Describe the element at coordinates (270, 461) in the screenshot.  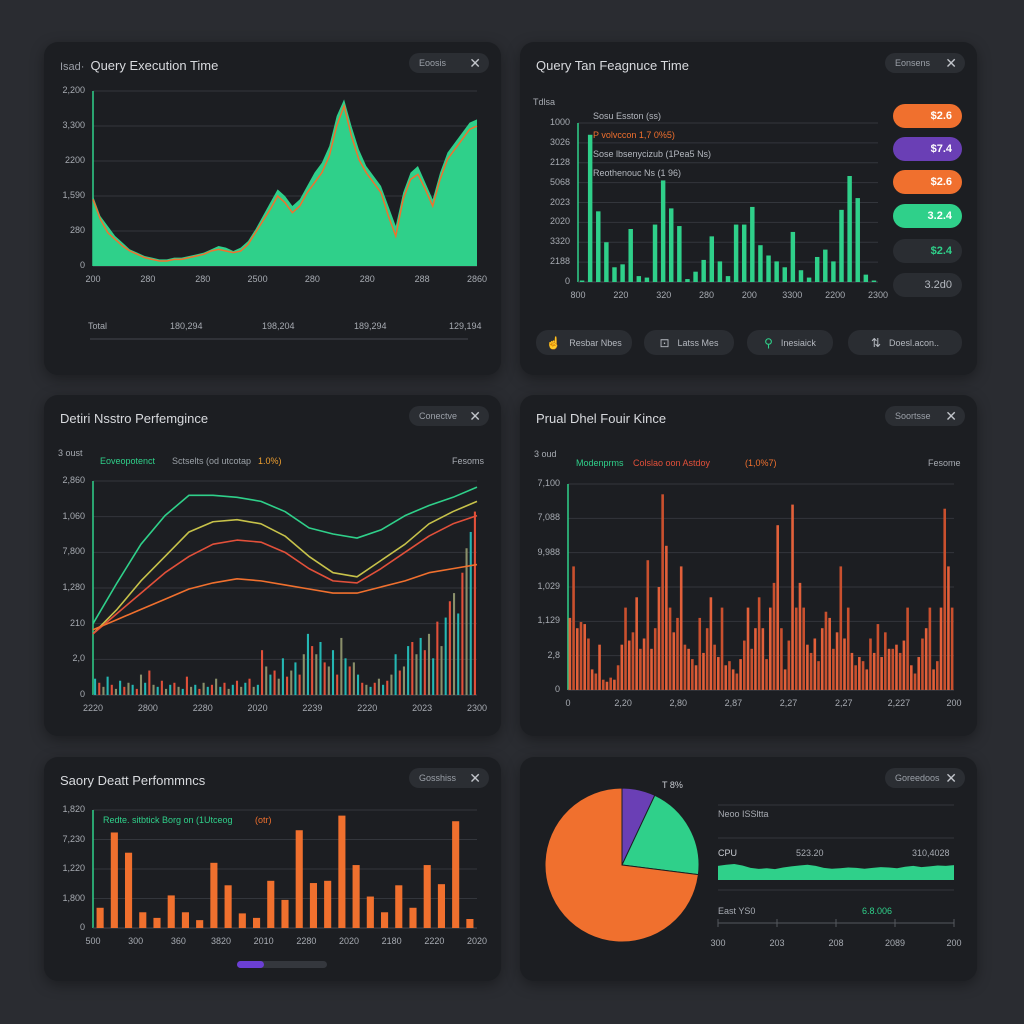
I see `legend-item: 1.0%)` at that location.